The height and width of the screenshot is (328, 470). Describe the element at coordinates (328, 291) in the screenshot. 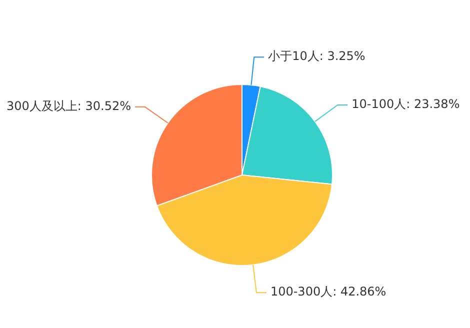

I see `slice-label: 100-300人: 42.86%` at that location.